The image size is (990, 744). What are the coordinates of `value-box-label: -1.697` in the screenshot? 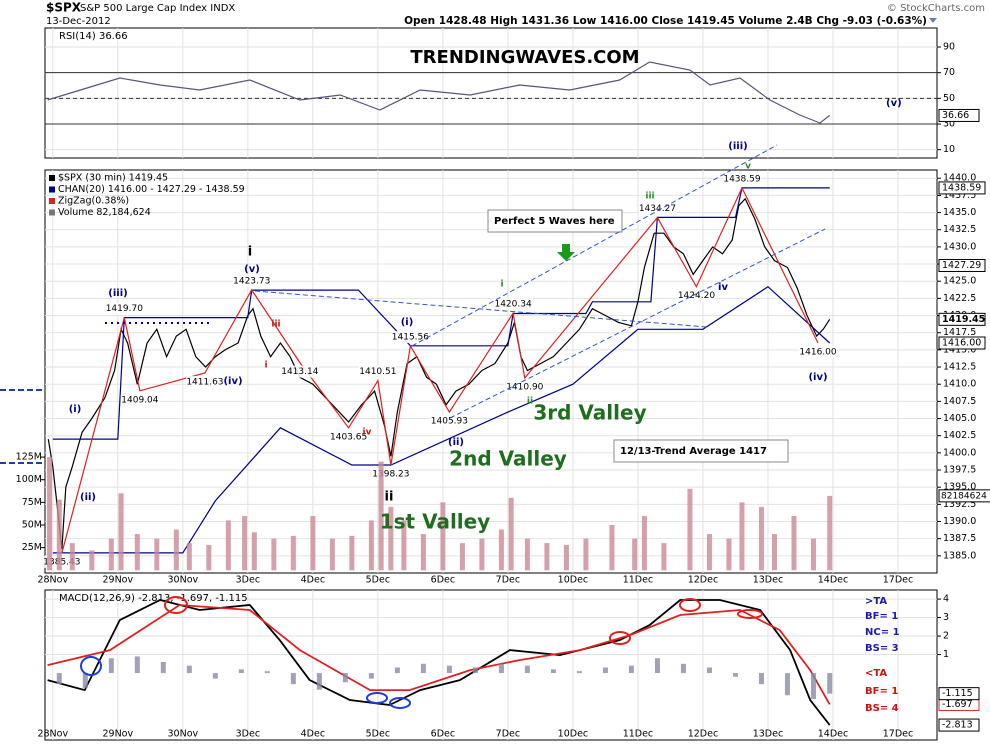 It's located at (957, 704).